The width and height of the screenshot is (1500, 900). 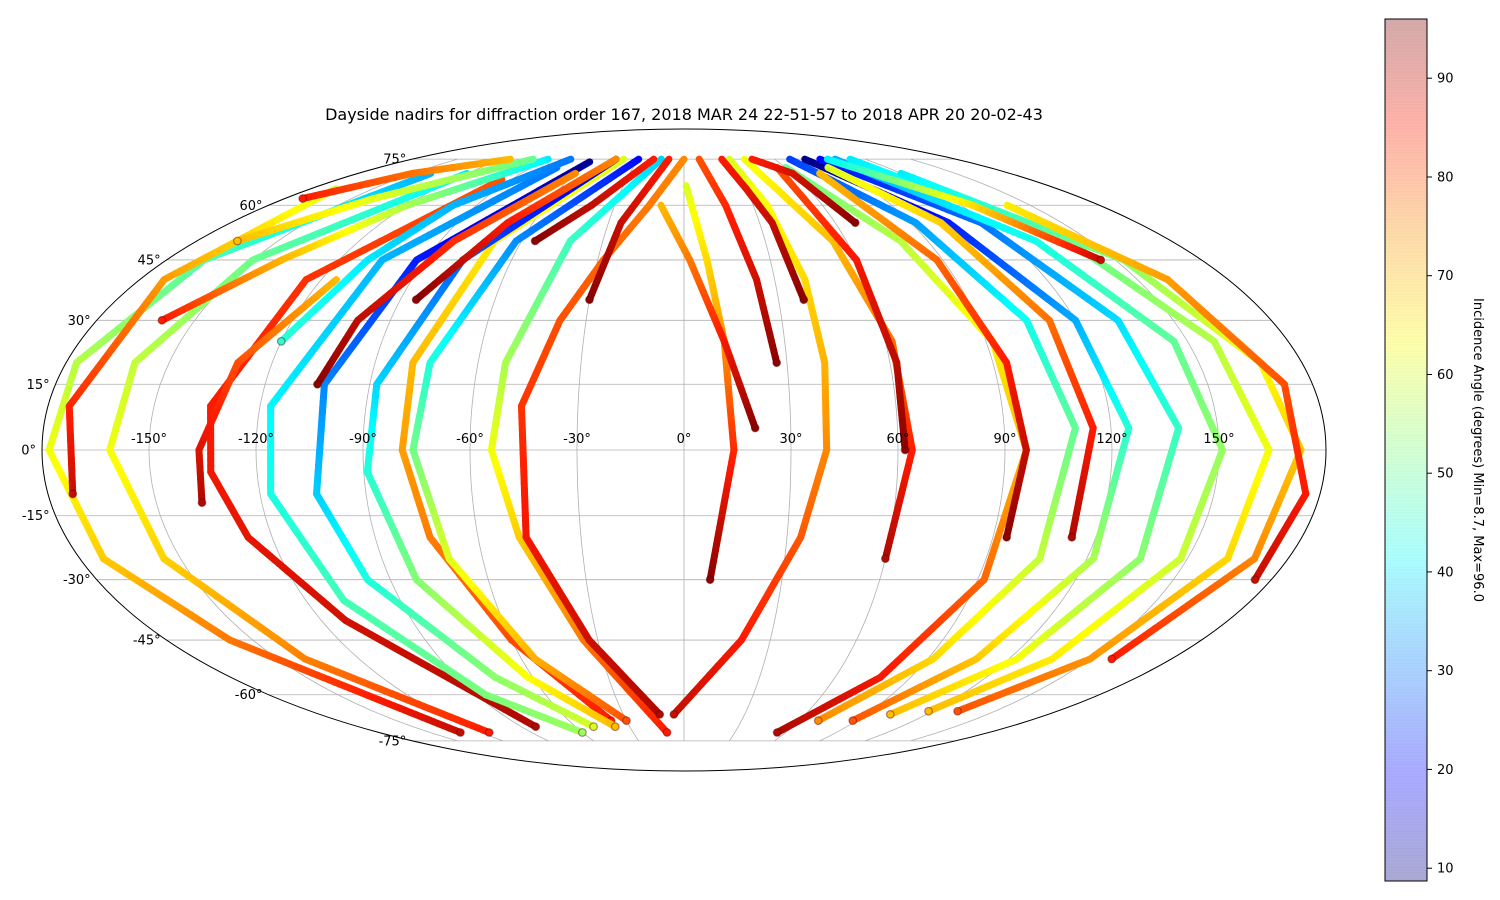 What do you see at coordinates (249, 695) in the screenshot?
I see `latitude-tick-label: -60°` at bounding box center [249, 695].